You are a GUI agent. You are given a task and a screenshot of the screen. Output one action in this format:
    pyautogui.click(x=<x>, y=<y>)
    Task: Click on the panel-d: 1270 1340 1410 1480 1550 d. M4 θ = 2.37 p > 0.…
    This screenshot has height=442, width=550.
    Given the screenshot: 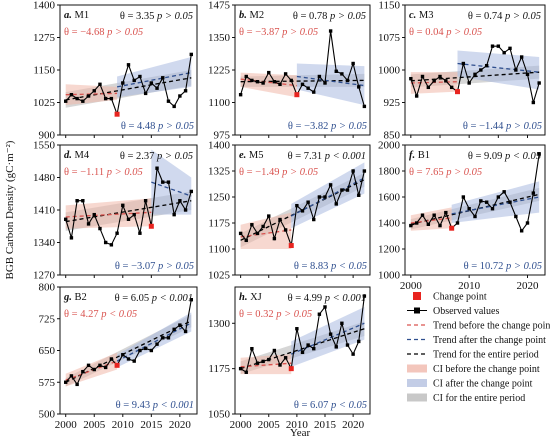 What is the action you would take?
    pyautogui.click(x=115, y=211)
    